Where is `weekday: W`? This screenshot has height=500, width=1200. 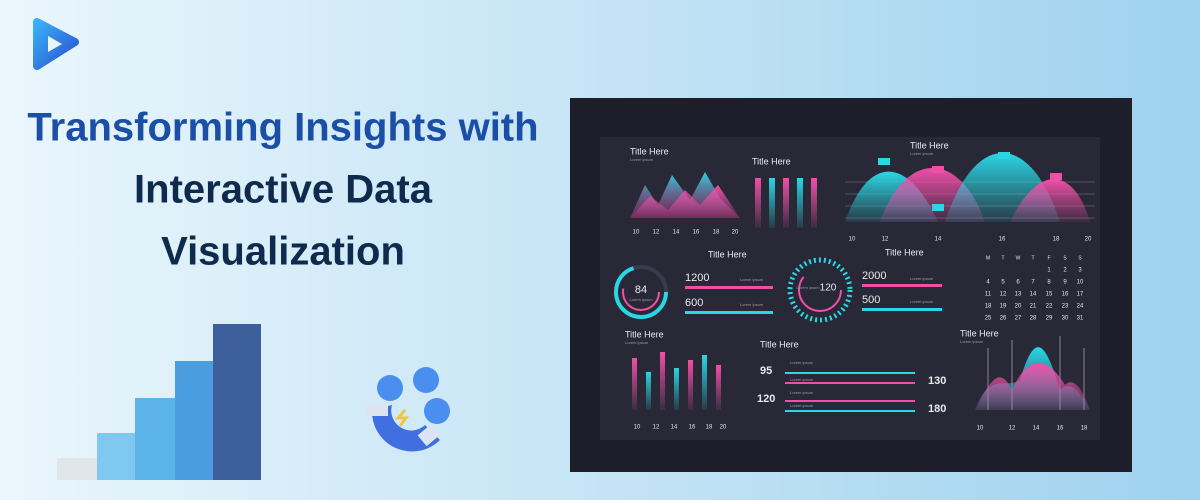
weekday: W is located at coordinates (1018, 258).